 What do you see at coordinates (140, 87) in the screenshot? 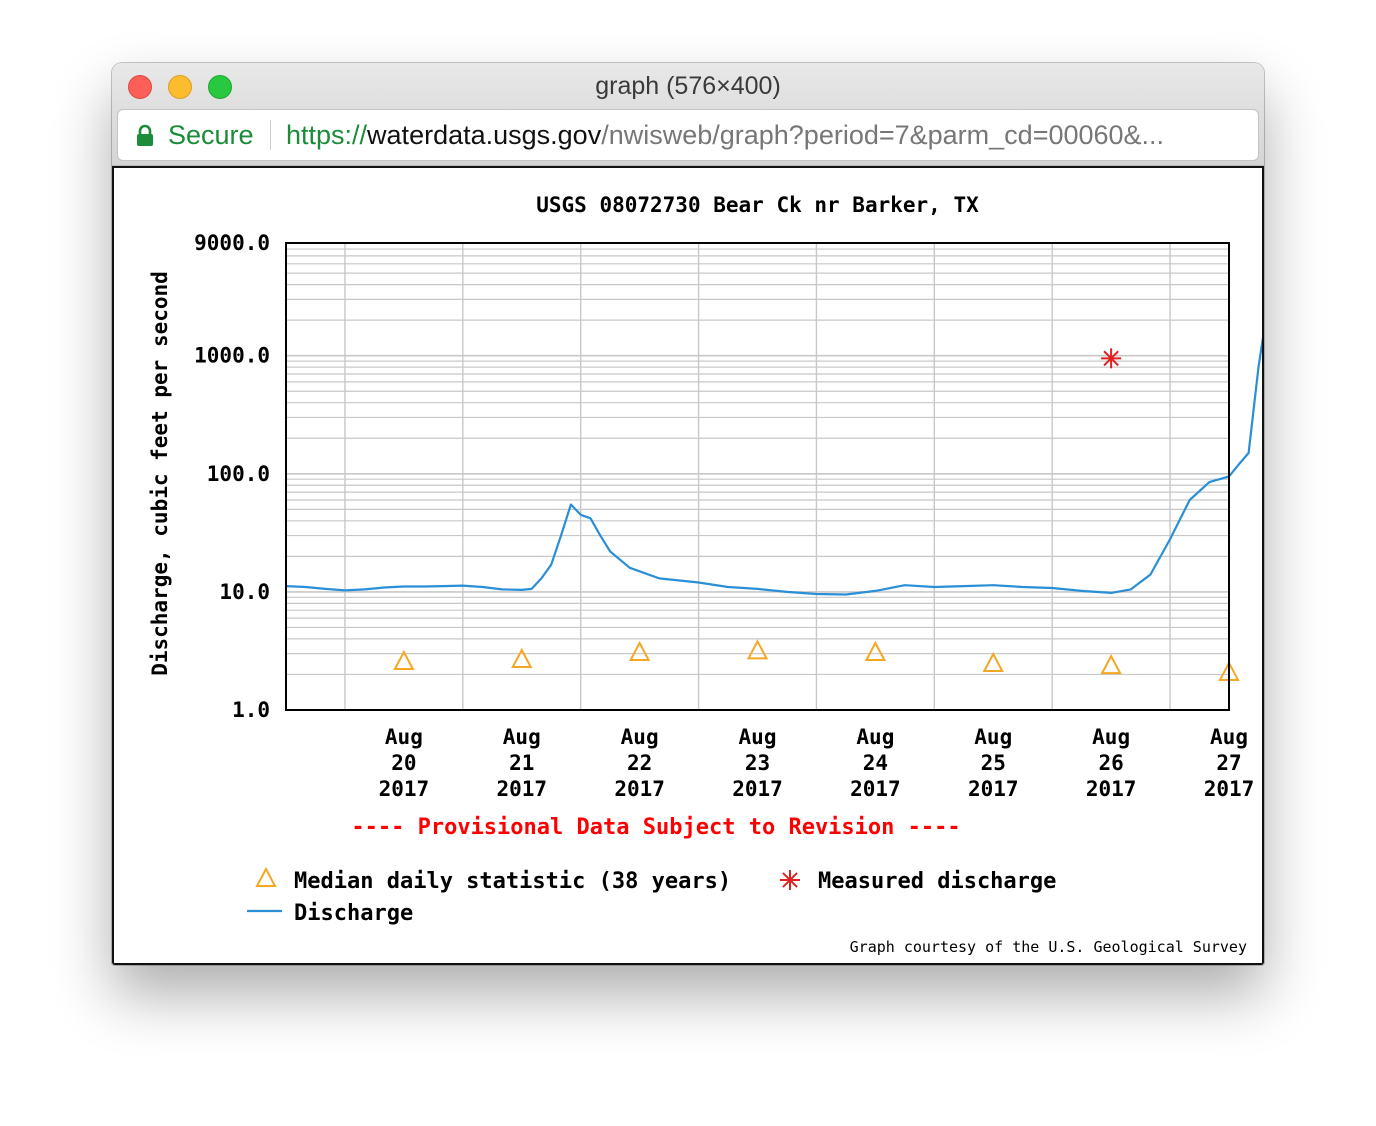
I see `close-window-button` at bounding box center [140, 87].